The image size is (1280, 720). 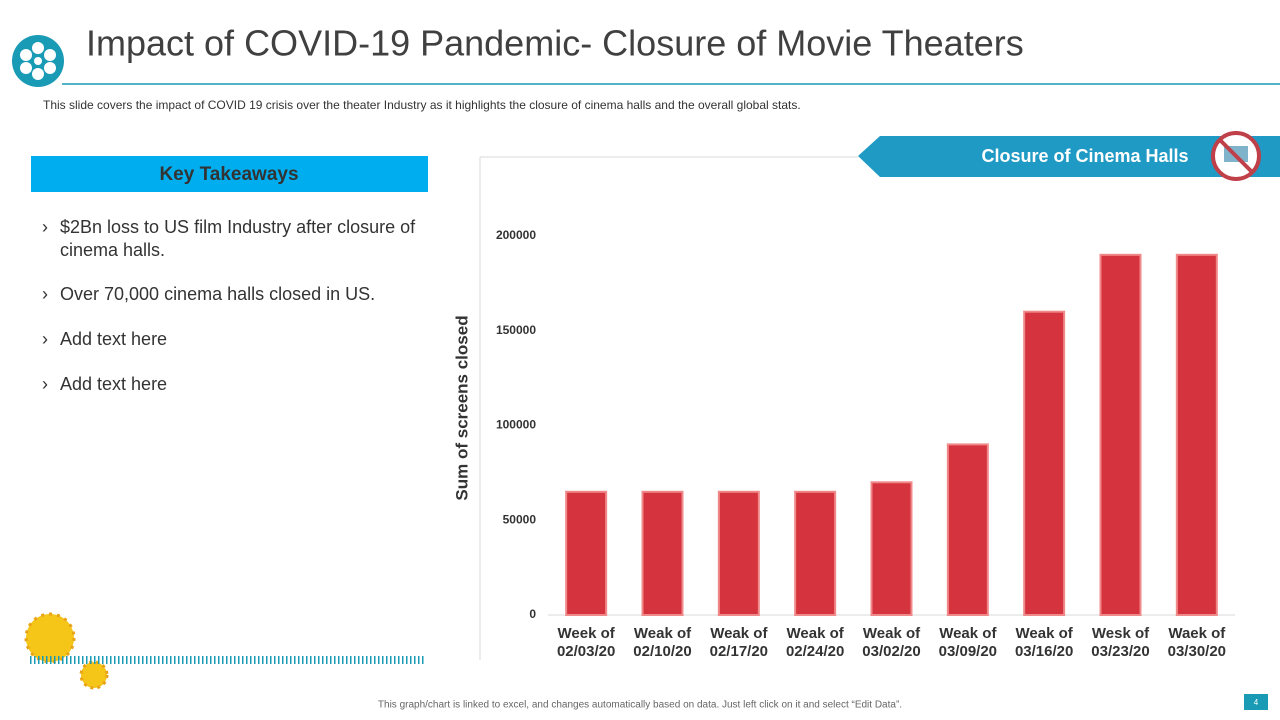 I want to click on page-number-box, so click(x=1256, y=702).